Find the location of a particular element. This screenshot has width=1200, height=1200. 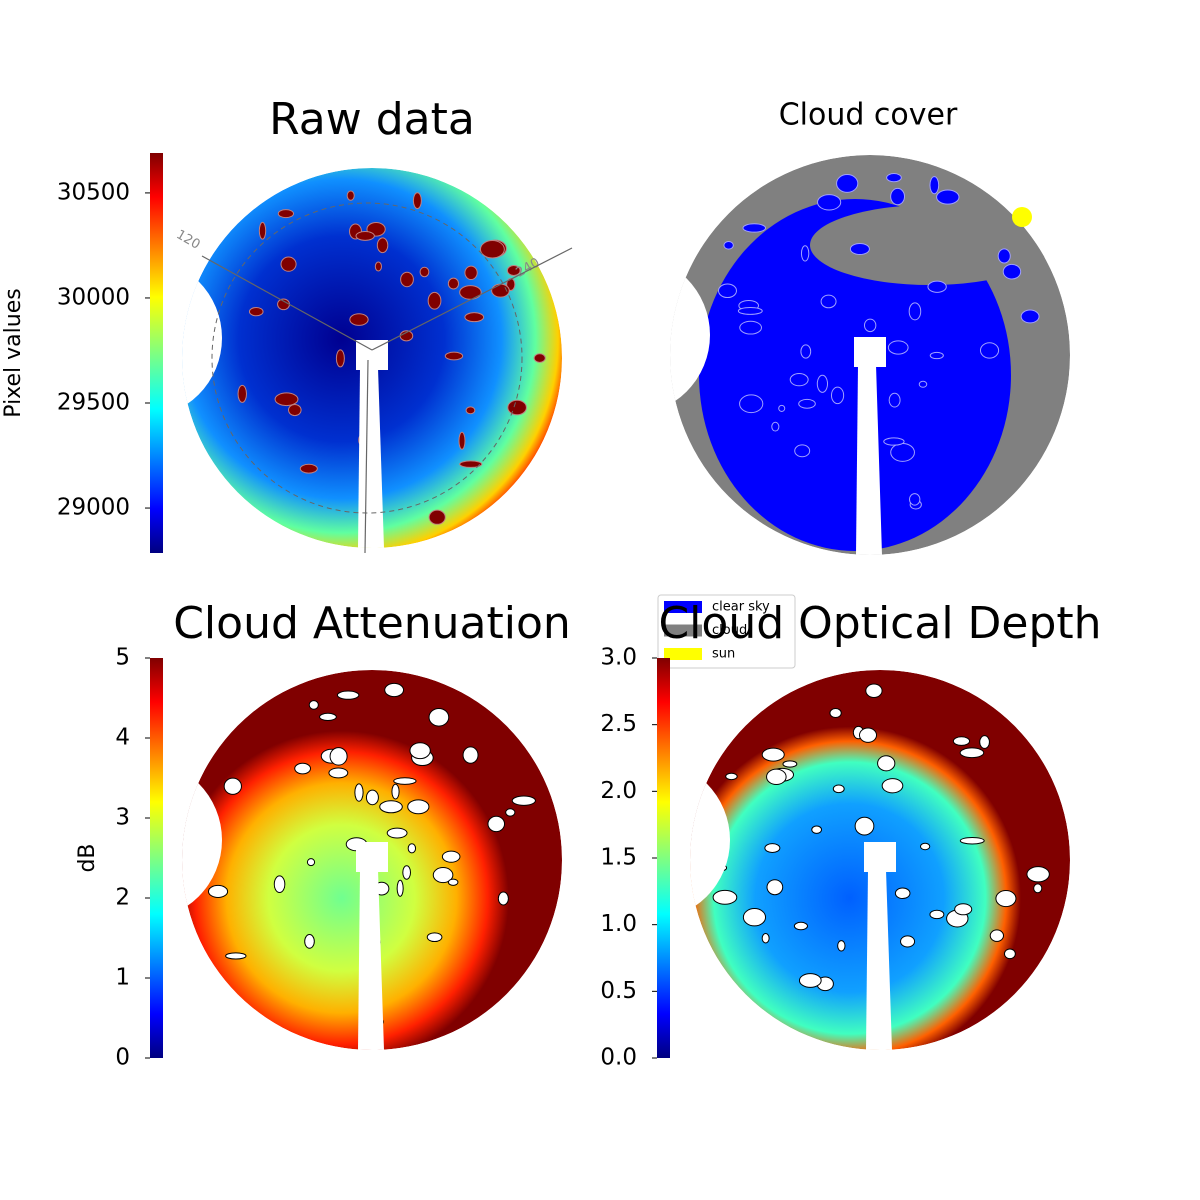

colorbar-tick-label: 0 is located at coordinates (122, 1058).